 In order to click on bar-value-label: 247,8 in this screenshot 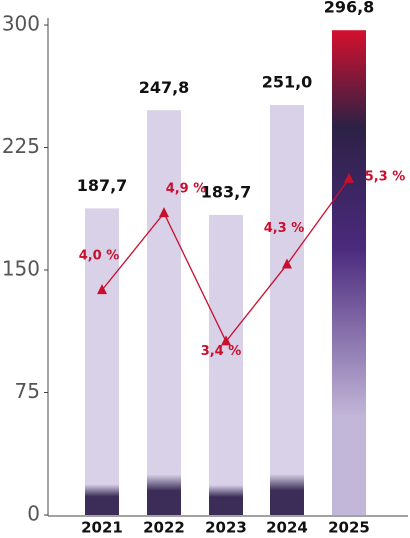, I will do `click(164, 87)`.